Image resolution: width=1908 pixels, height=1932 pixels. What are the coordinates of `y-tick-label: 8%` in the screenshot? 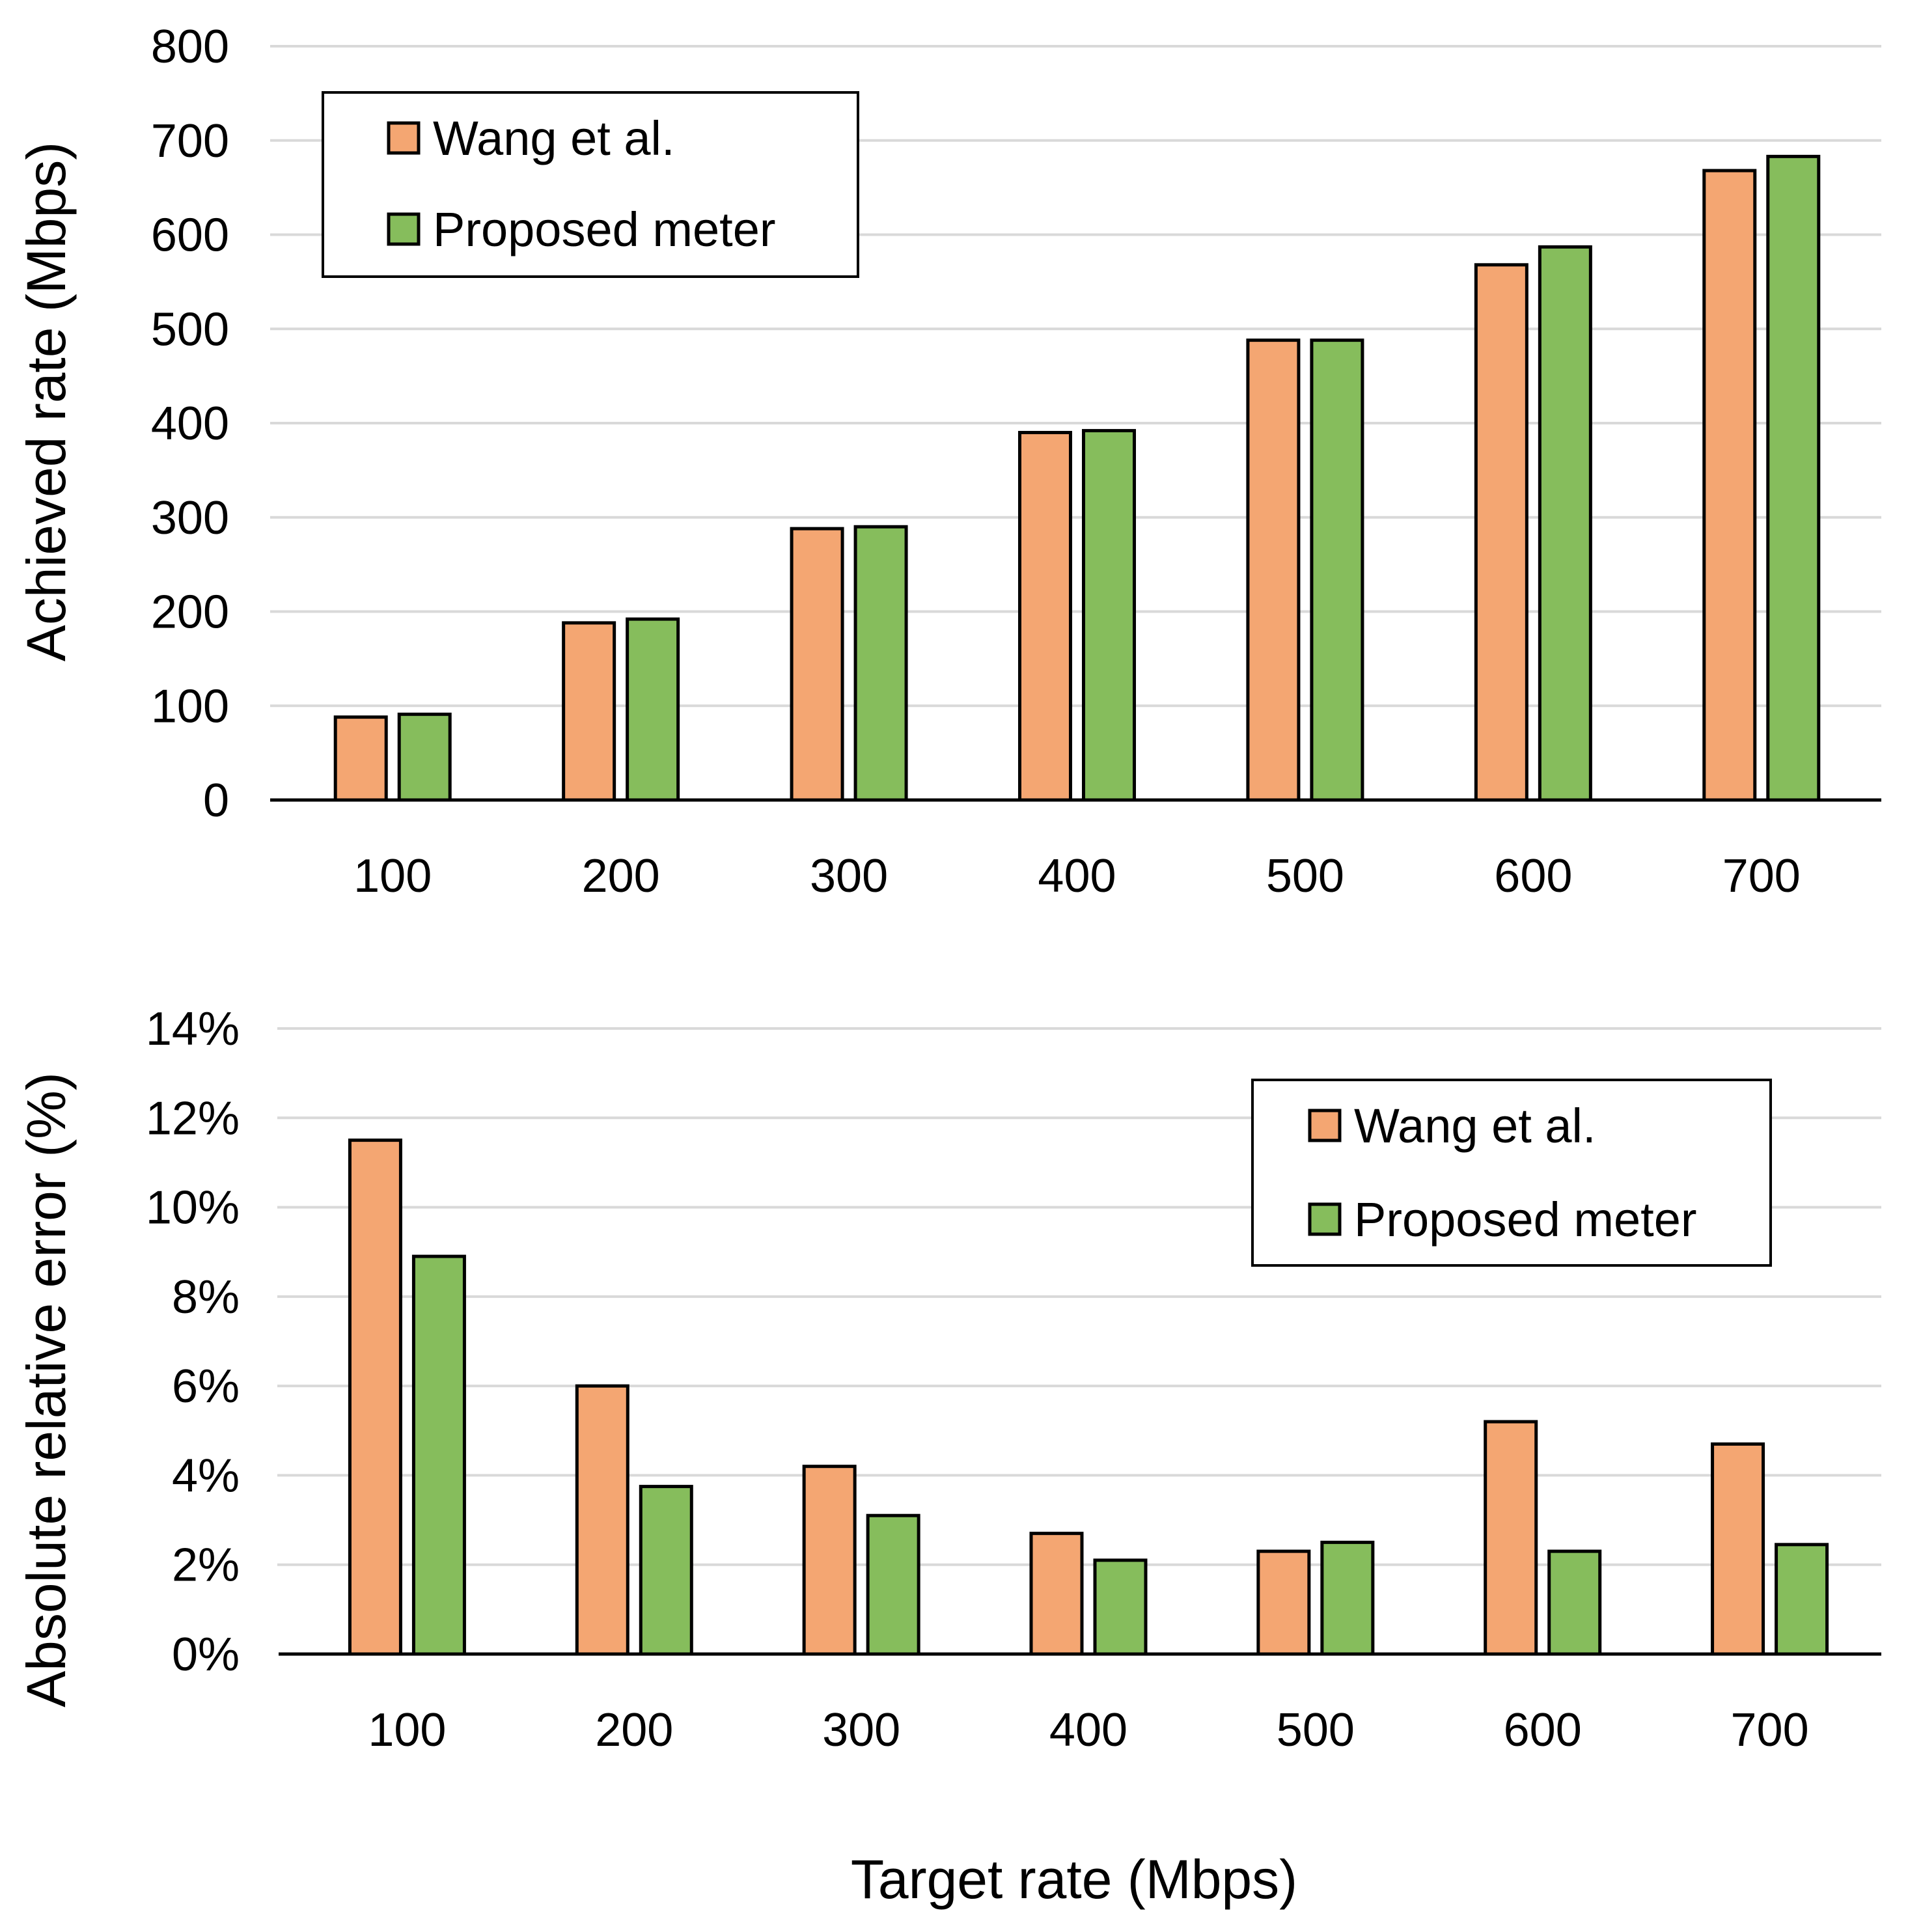 It's located at (206, 1297).